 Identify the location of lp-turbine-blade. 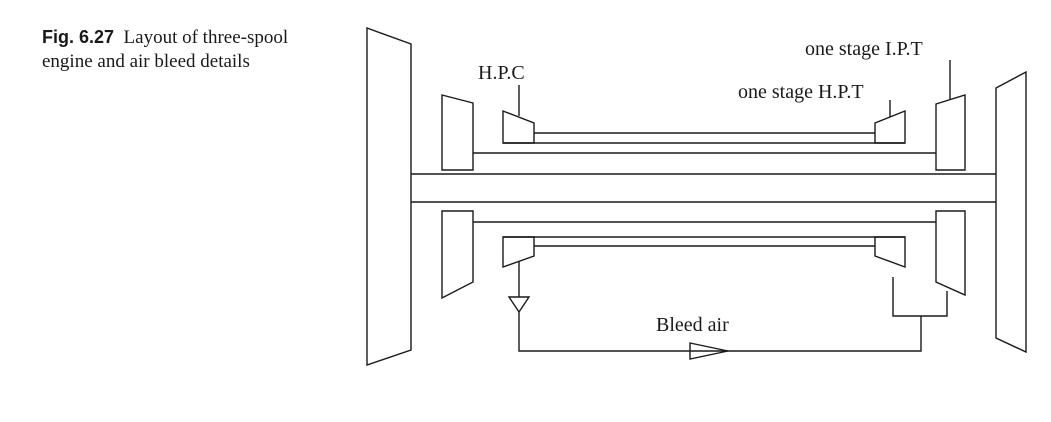
(1011, 212).